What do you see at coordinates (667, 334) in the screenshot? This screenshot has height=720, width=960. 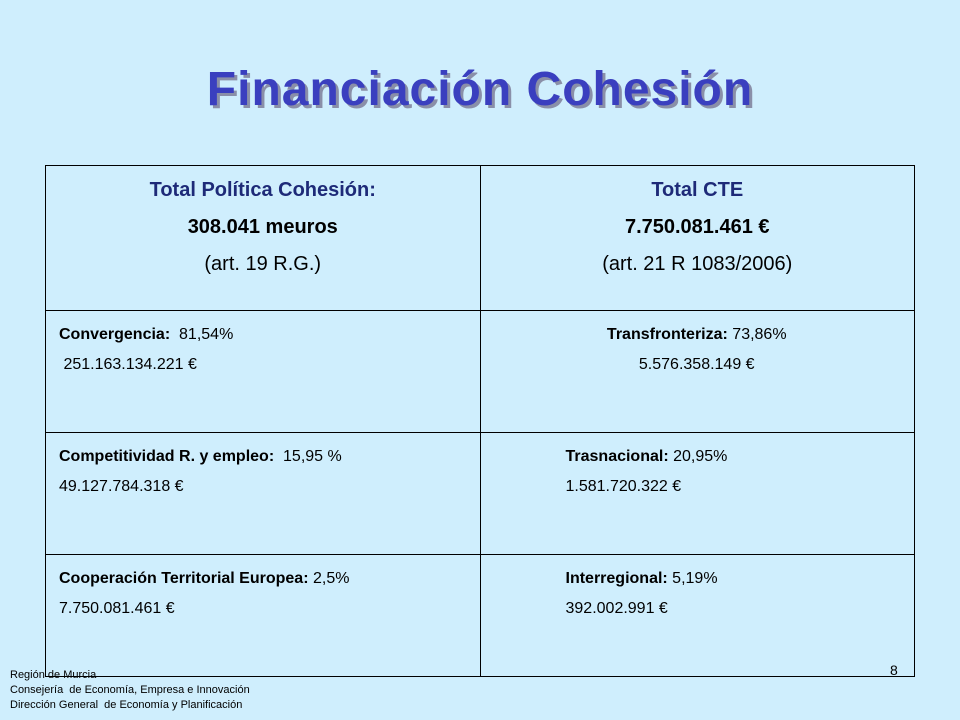 I see `cell-label: Transfronteriza:` at bounding box center [667, 334].